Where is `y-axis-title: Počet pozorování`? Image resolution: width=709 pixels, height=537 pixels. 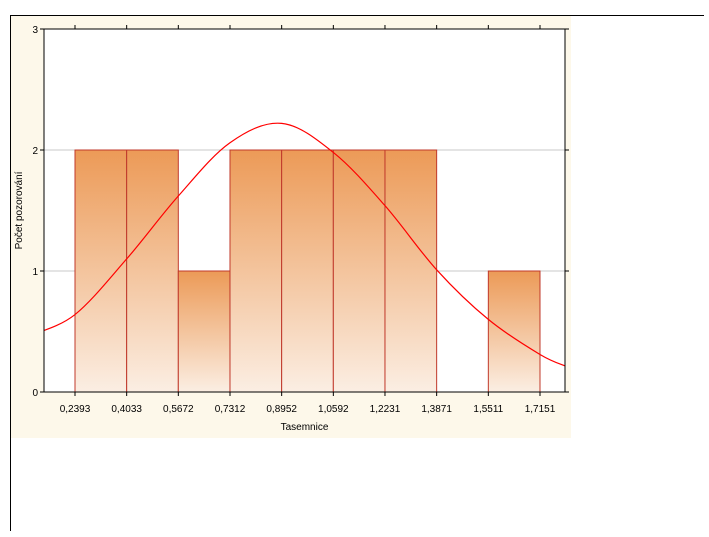
y-axis-title: Počet pozorování is located at coordinates (19, 210).